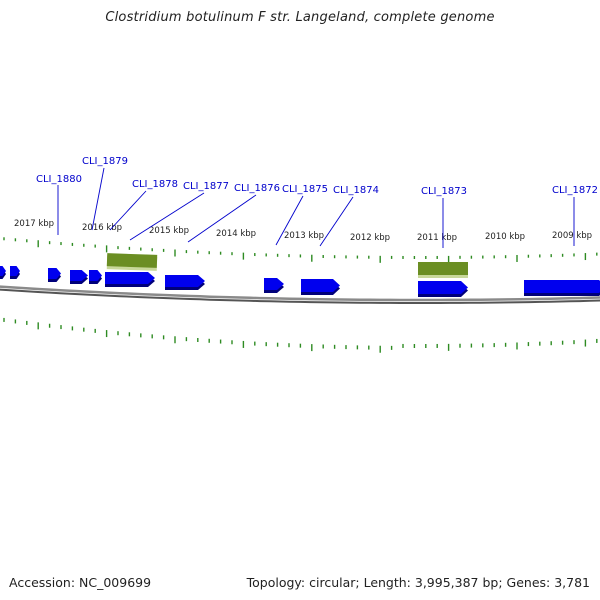 Image resolution: width=600 pixels, height=600 pixels. I want to click on genome-backbone-shadow, so click(300, 296).